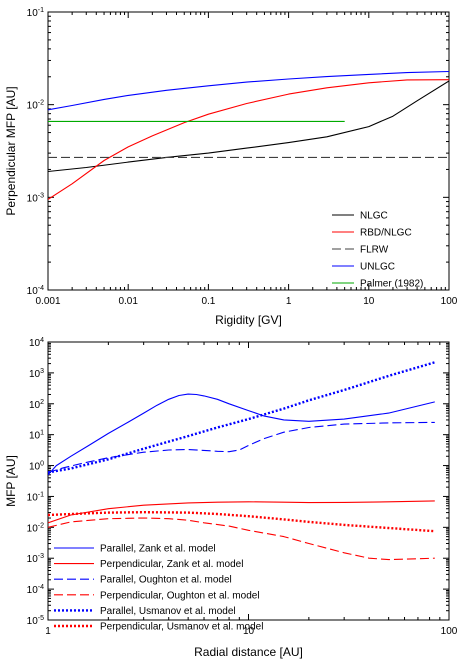 The image size is (468, 671). Describe the element at coordinates (374, 216) in the screenshot. I see `legend-label: NLGC` at that location.